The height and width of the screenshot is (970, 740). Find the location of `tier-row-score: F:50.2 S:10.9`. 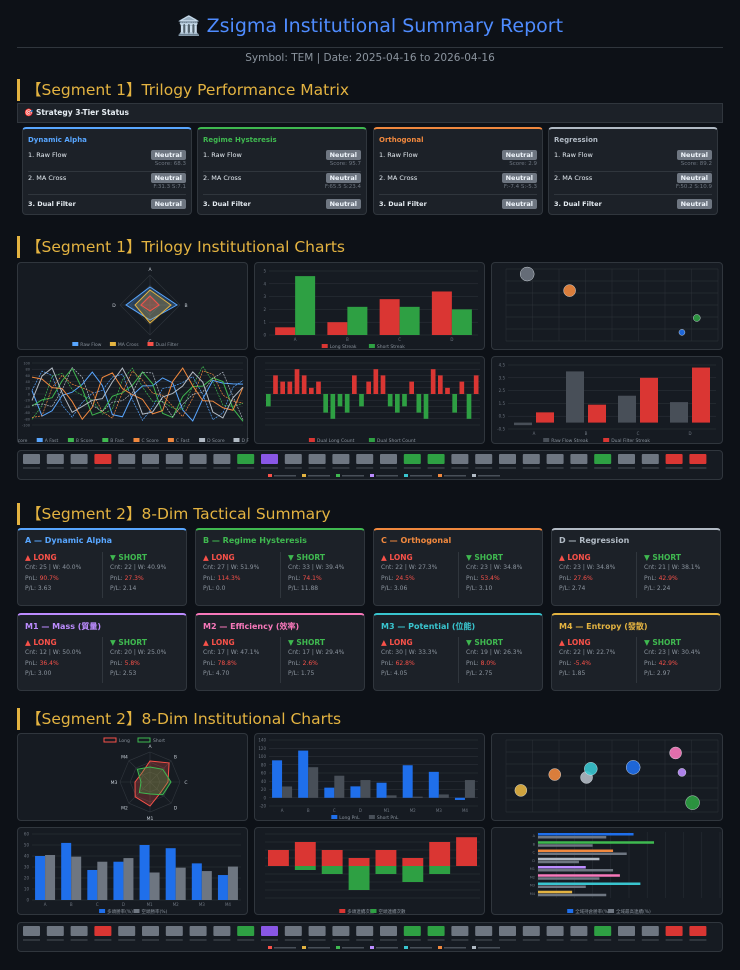

tier-row-score: F:50.2 S:10.9 is located at coordinates (693, 187).